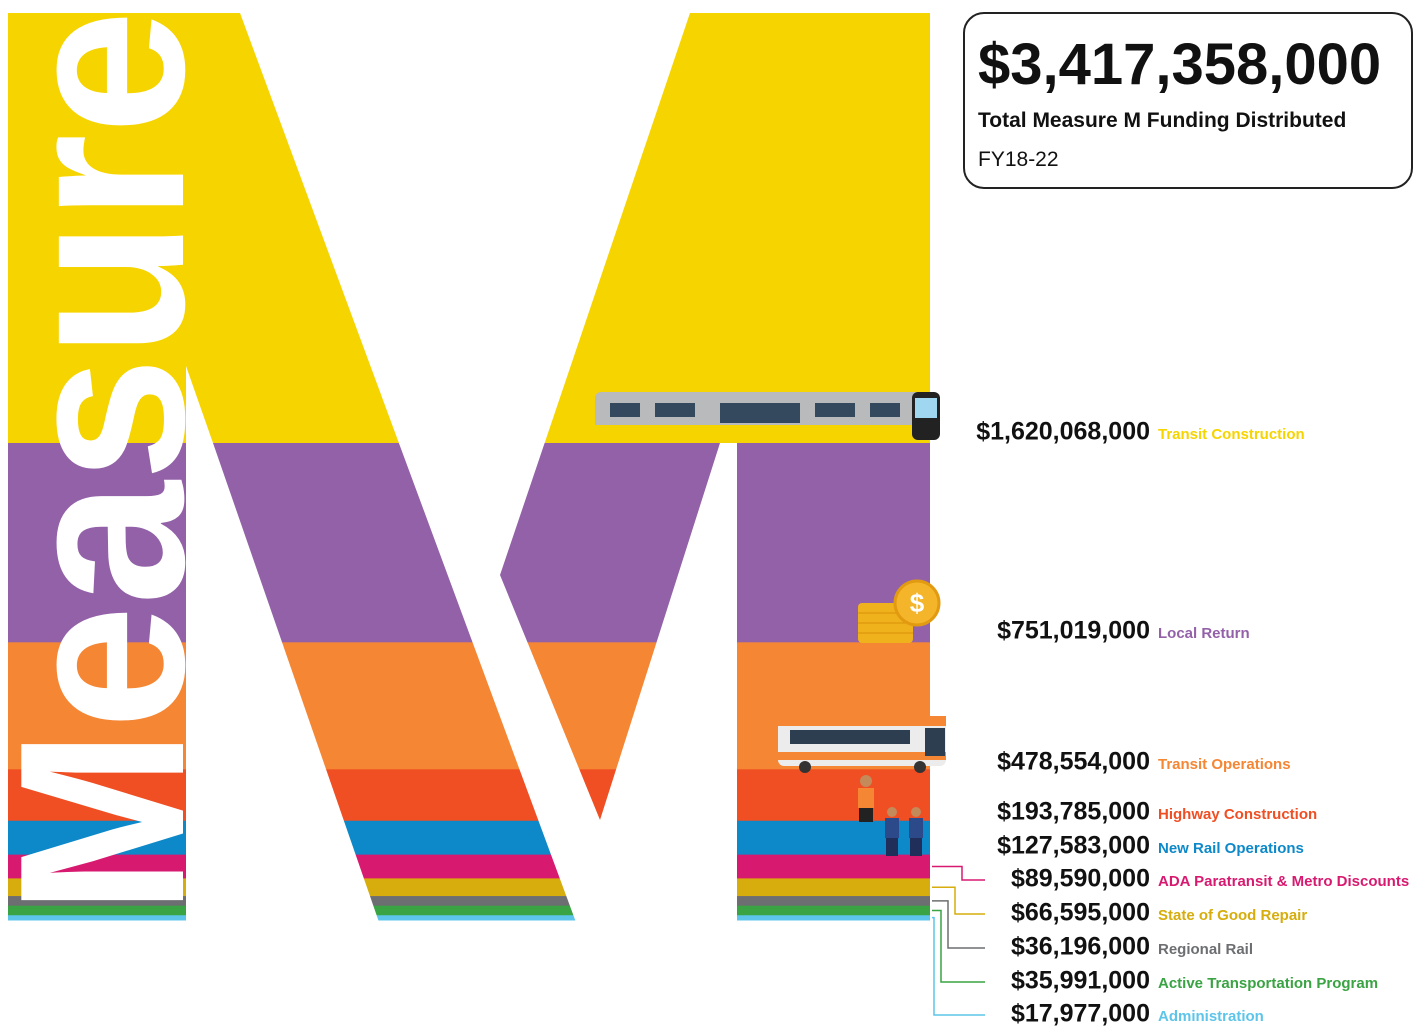 The height and width of the screenshot is (1028, 1425). I want to click on bus-icon, so click(862, 744).